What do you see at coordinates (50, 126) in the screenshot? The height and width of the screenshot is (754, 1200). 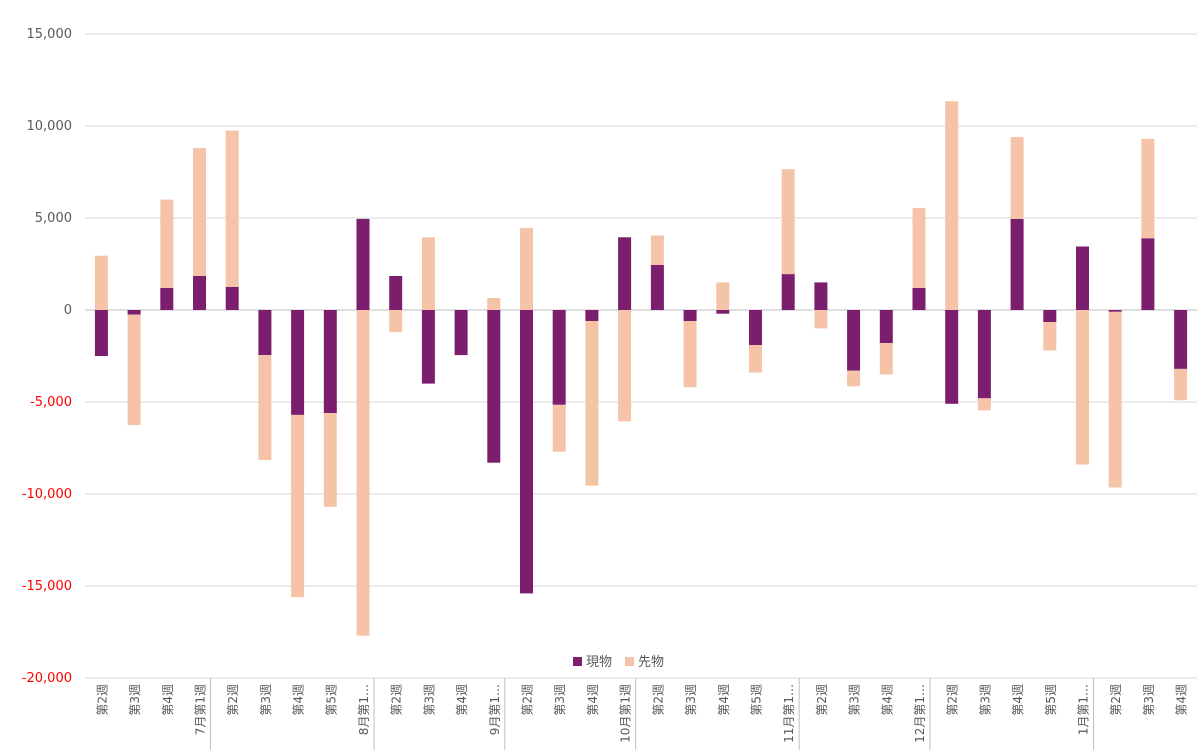 I see `y-tick-label: 10,000` at bounding box center [50, 126].